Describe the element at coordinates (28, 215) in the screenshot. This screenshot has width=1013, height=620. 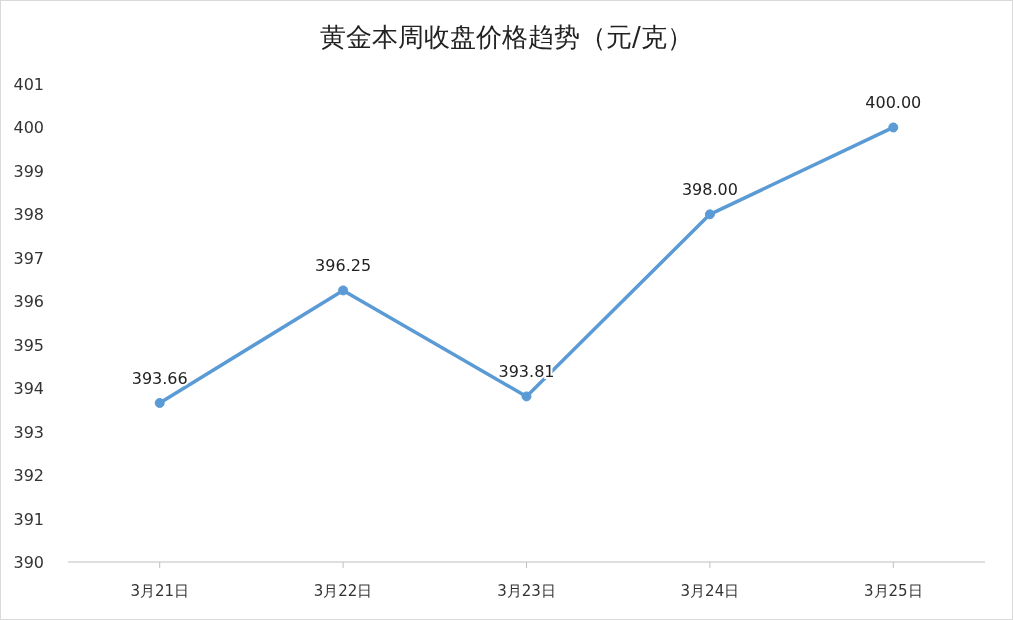
I see `y-tick-label: 398` at that location.